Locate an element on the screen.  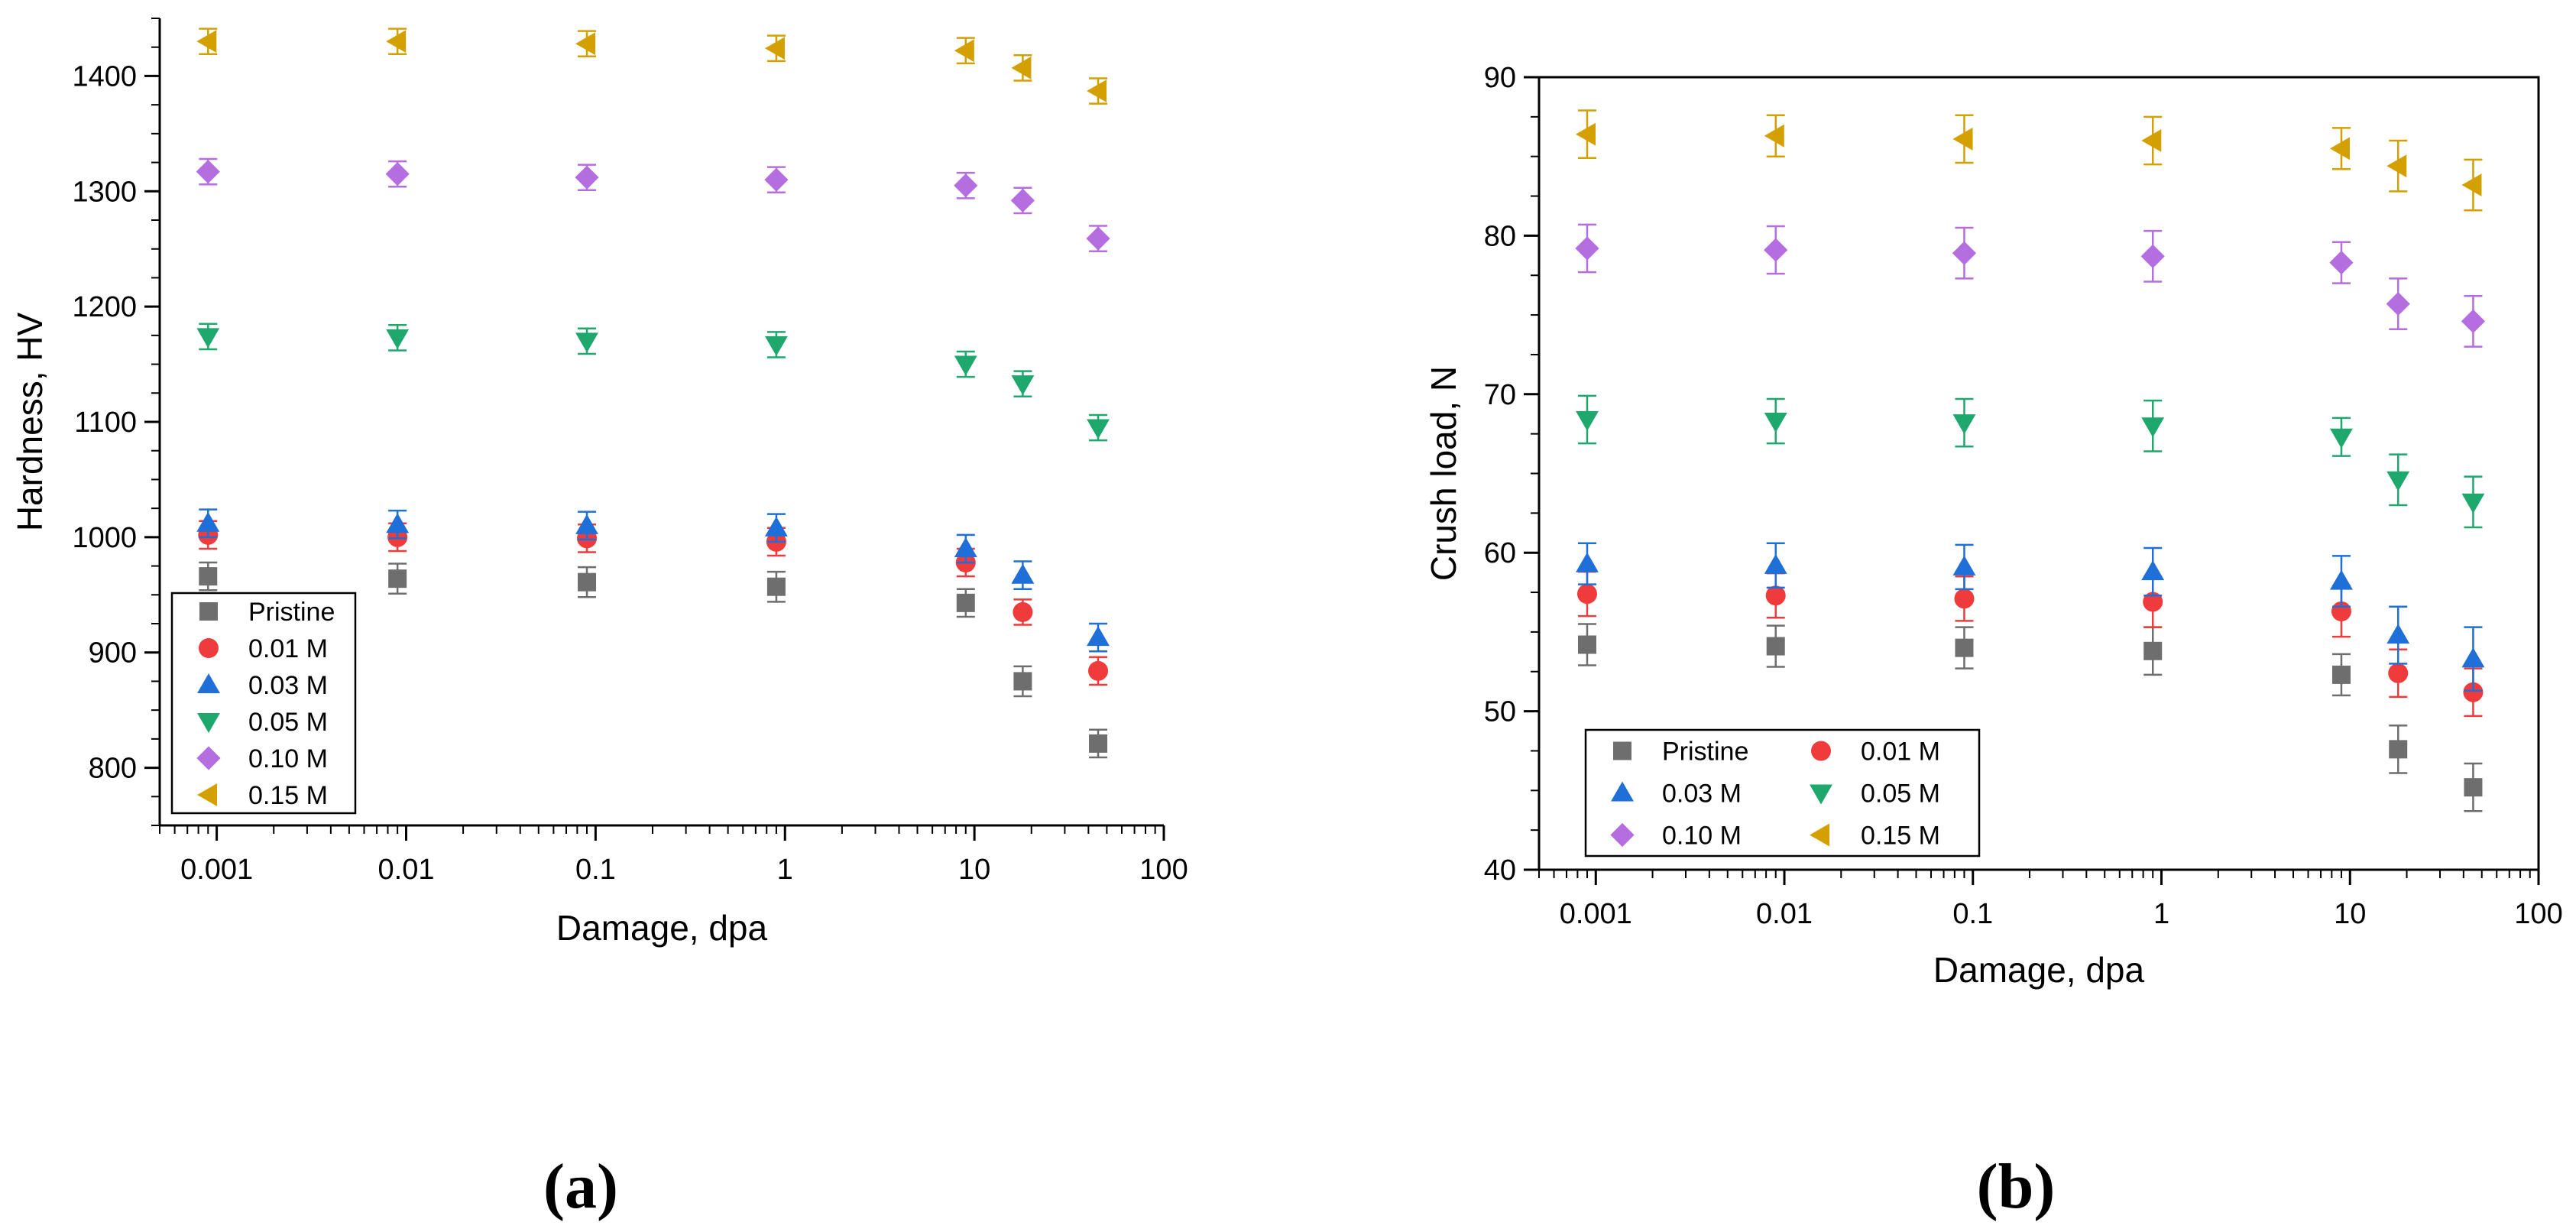
panel-a-x-tick-label: 10 is located at coordinates (974, 870).